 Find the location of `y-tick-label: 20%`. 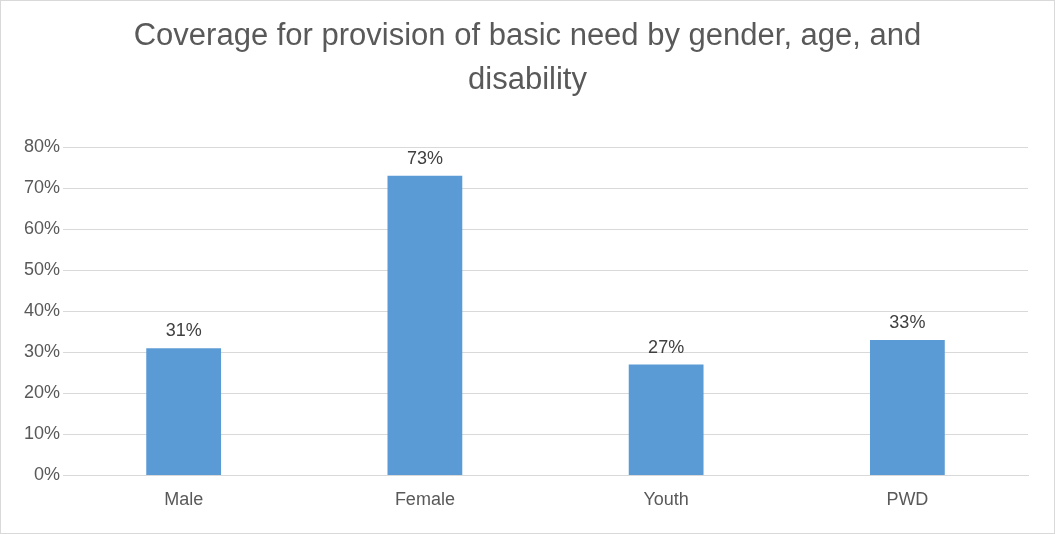

y-tick-label: 20% is located at coordinates (42, 392).